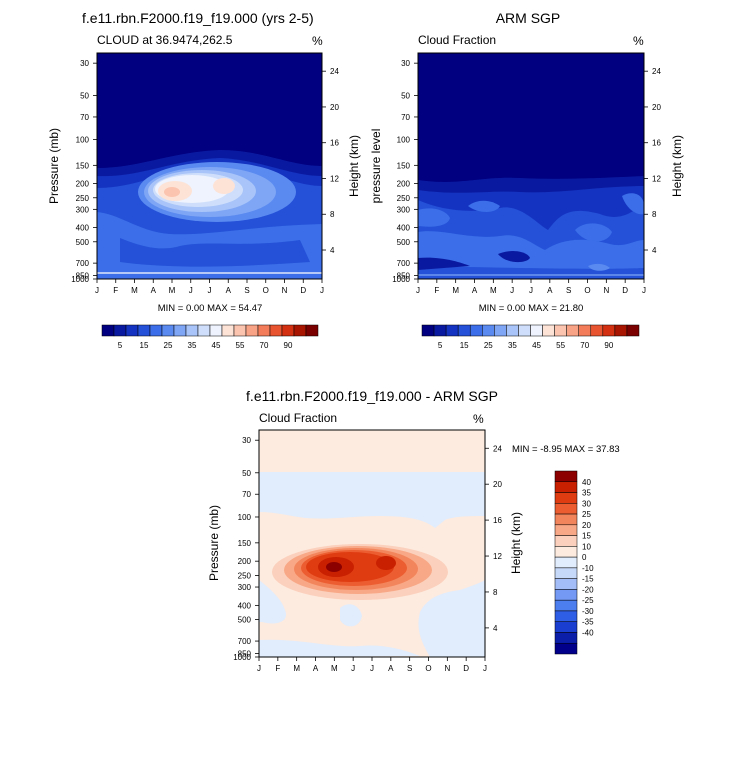 The image size is (733, 766). I want to click on diff-colorbar-label: -35, so click(588, 622).